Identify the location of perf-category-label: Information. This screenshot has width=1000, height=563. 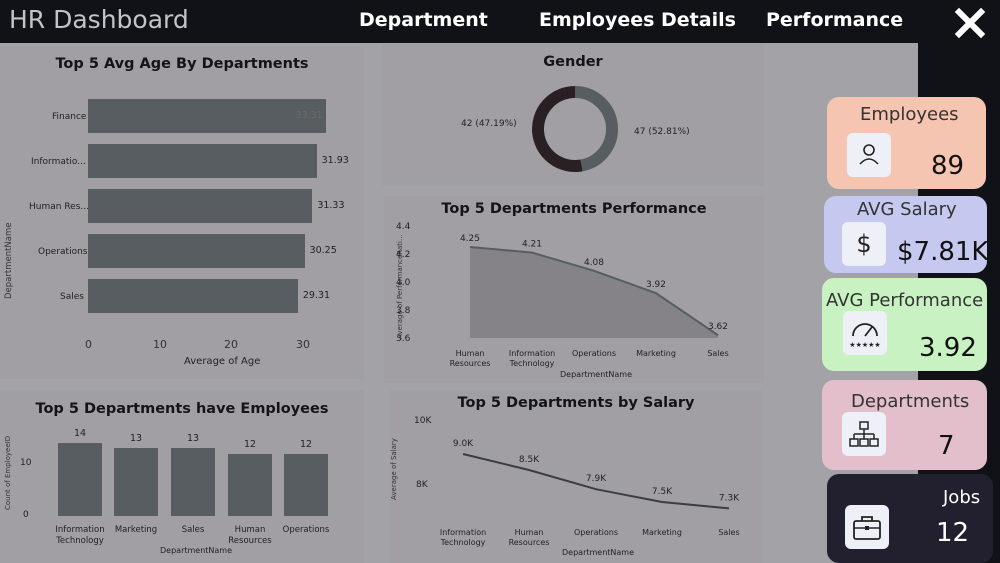
(532, 353).